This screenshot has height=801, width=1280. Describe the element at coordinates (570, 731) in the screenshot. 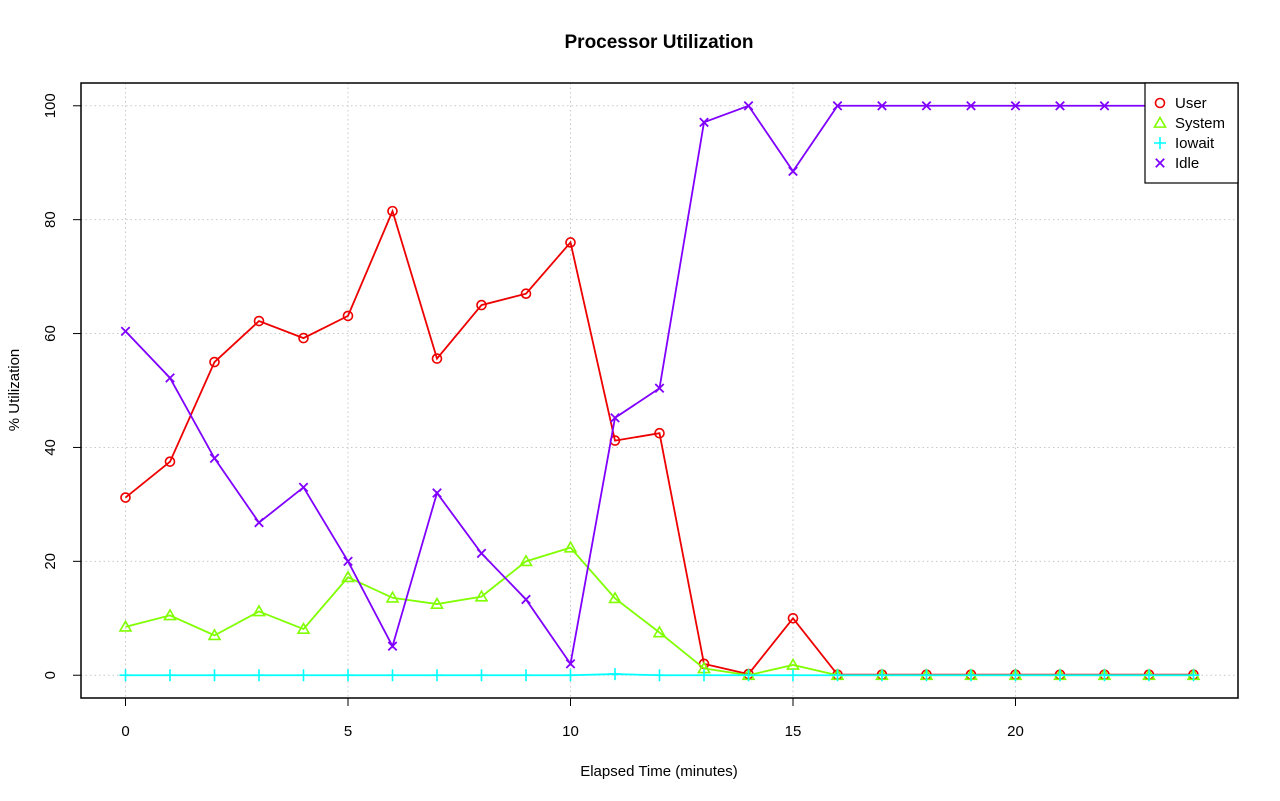

I see `x-tick-label: 10` at that location.